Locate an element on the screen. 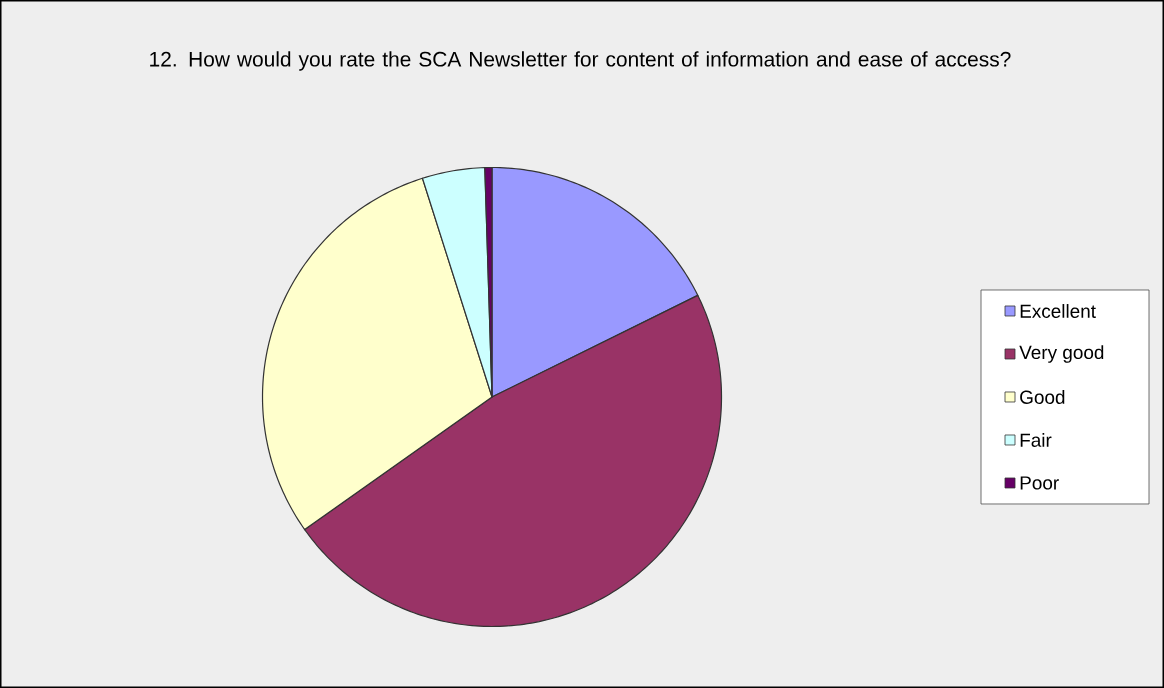 Image resolution: width=1164 pixels, height=688 pixels. legend-label: Poor is located at coordinates (1039, 483).